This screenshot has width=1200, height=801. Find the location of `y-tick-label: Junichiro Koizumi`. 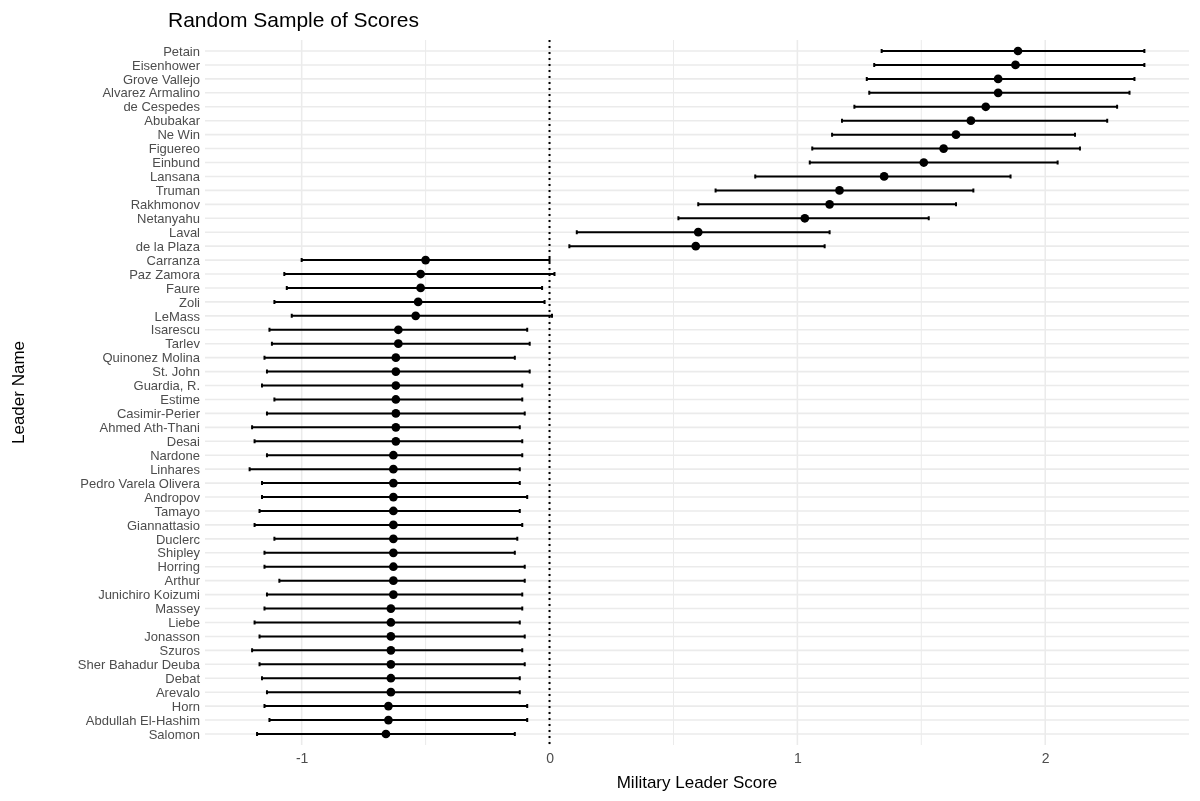

y-tick-label: Junichiro Koizumi is located at coordinates (149, 595).